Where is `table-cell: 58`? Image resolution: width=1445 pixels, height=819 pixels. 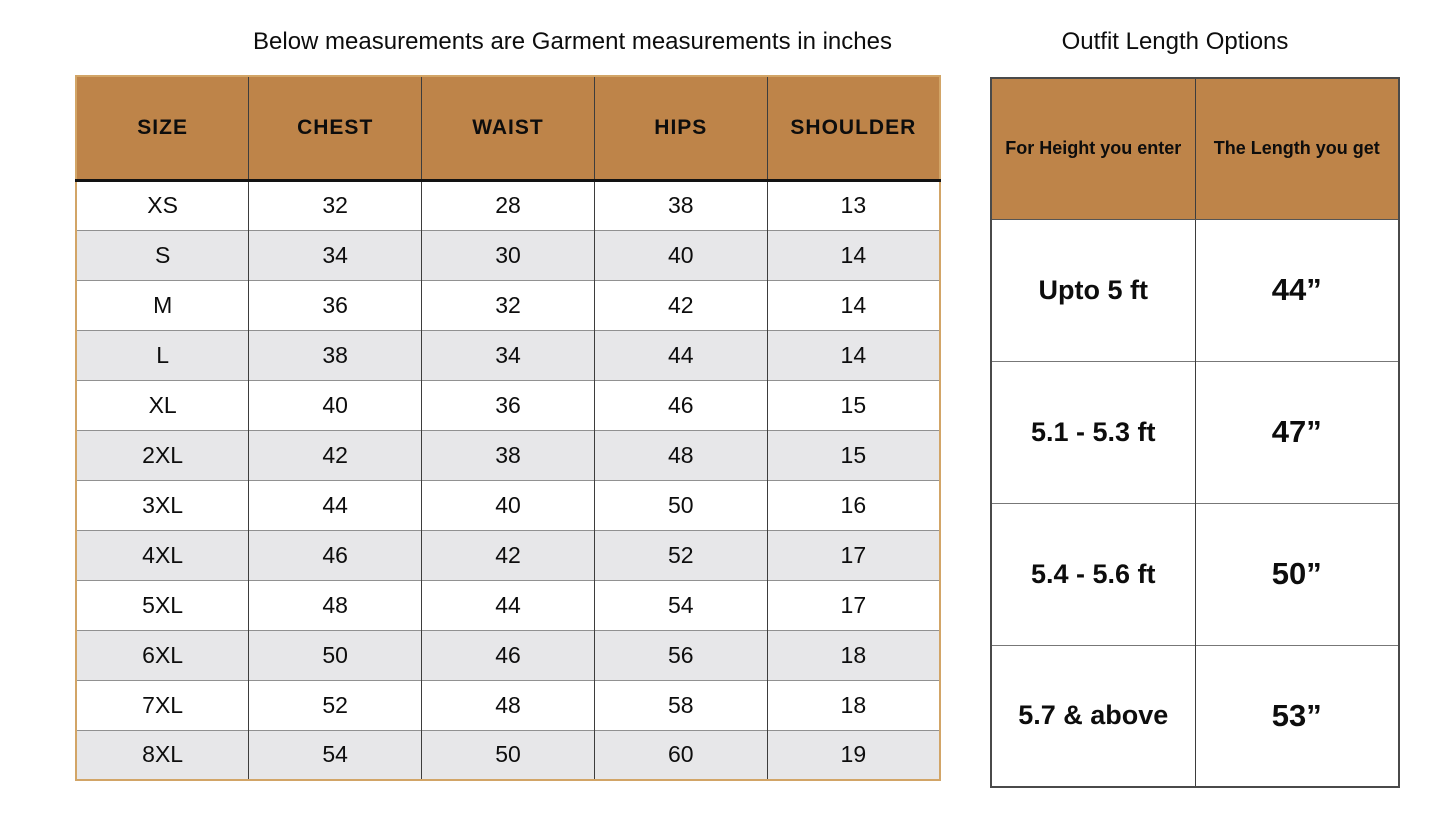
table-cell: 58 is located at coordinates (680, 704).